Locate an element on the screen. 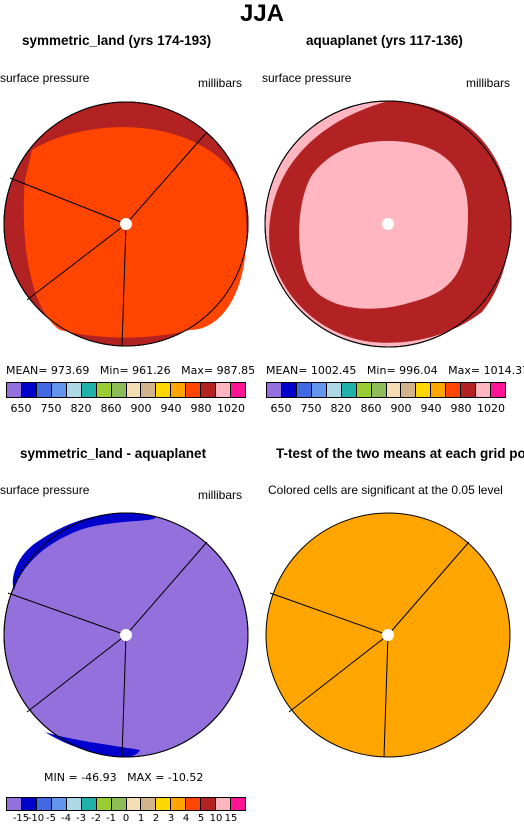  panel1-stats: MEAN= 973.69 Min= 961.26 Max= 987.85 is located at coordinates (131, 370).